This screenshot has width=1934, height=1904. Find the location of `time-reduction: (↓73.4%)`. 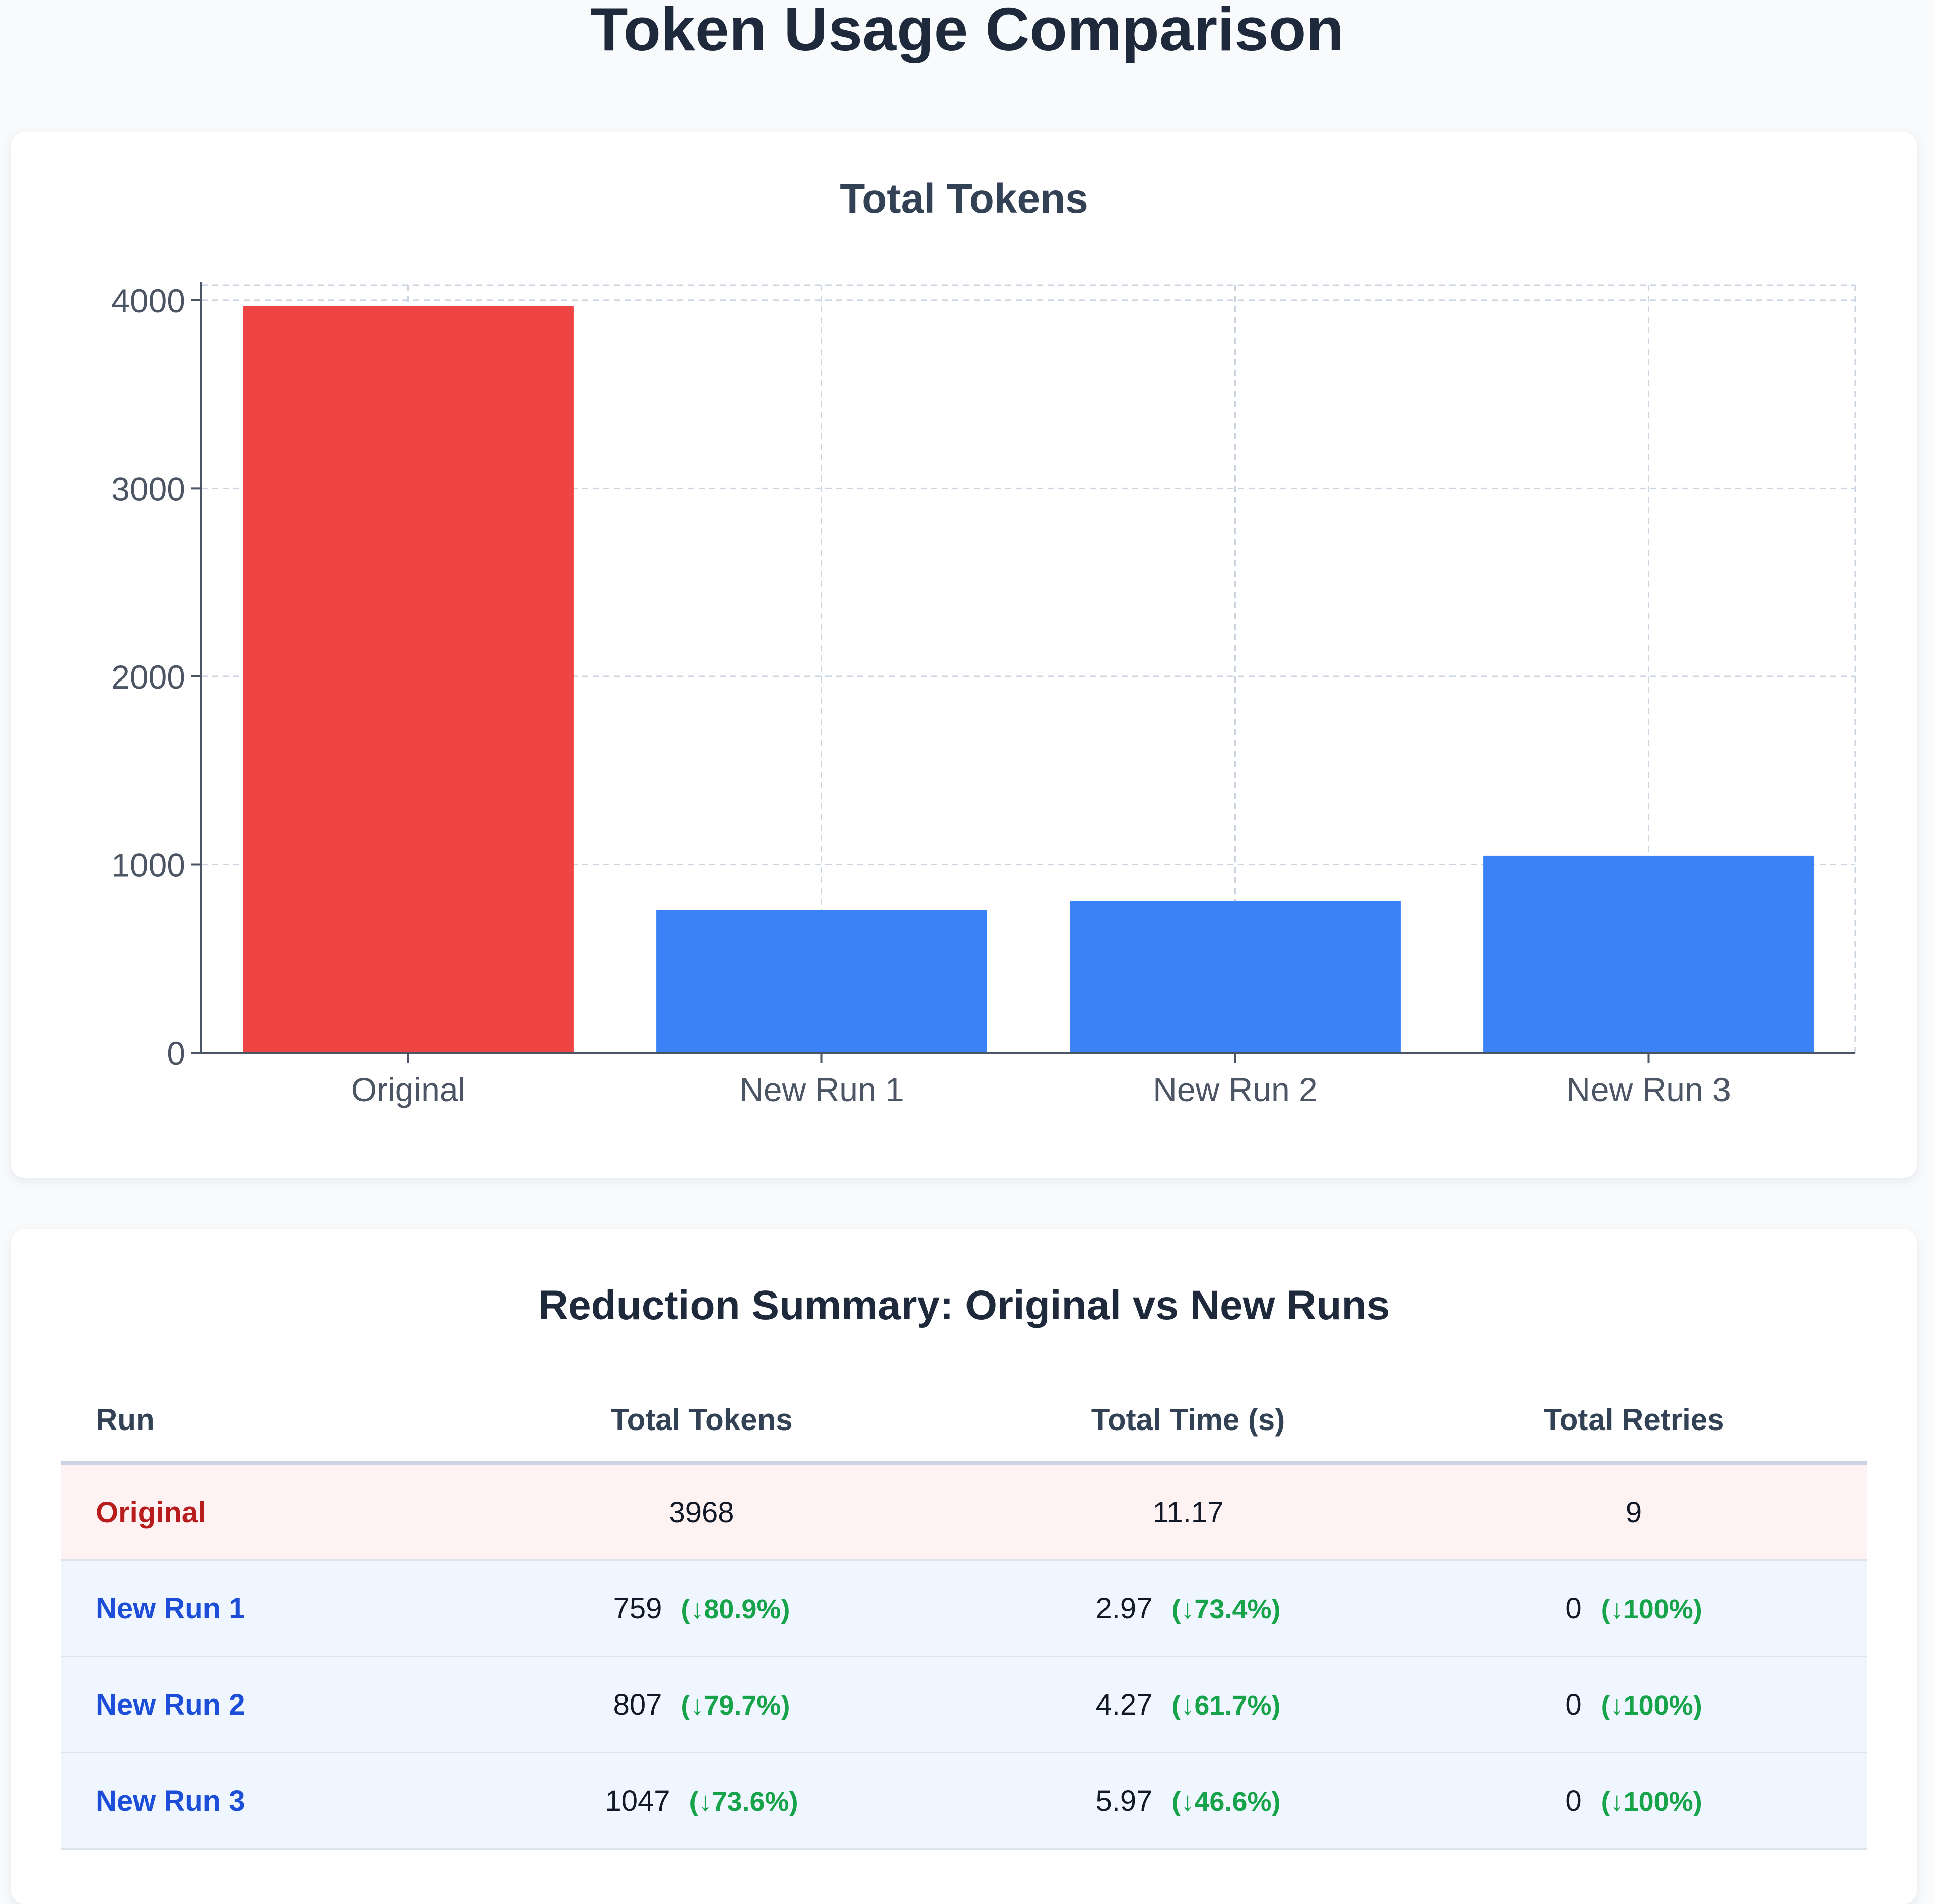

time-reduction: (↓73.4%) is located at coordinates (1226, 1609).